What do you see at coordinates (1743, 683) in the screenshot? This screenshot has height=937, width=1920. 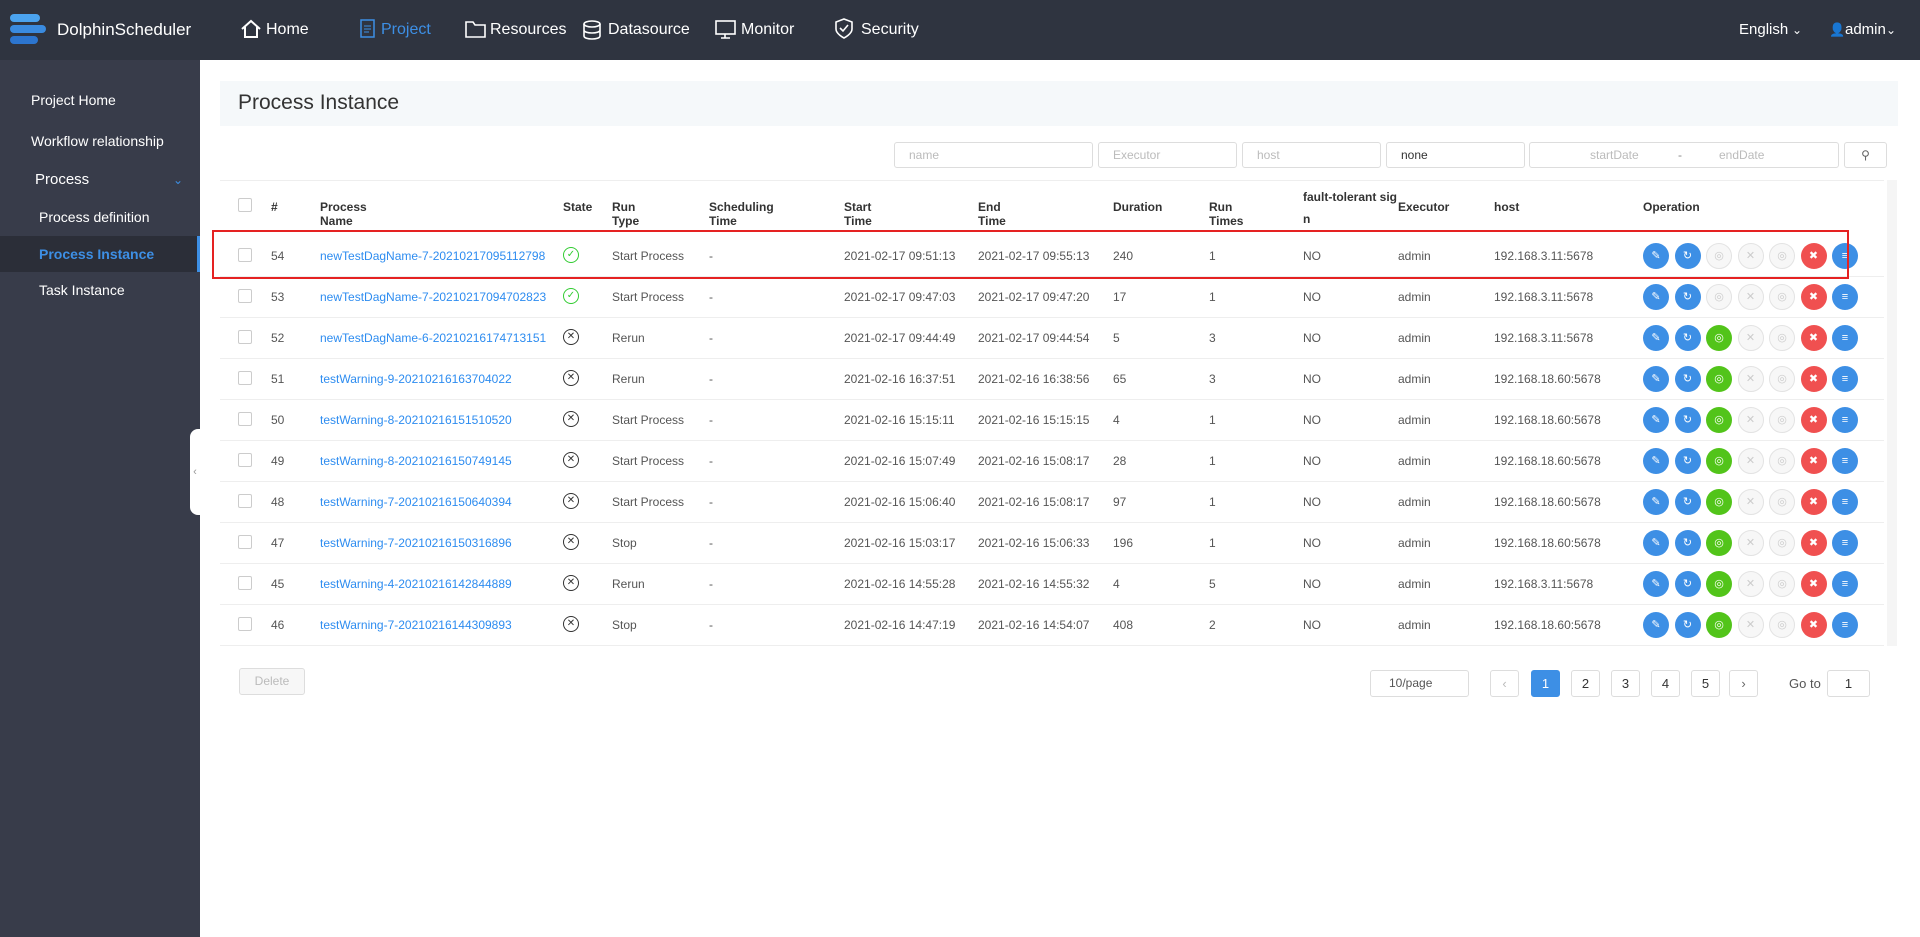 I see `next-page: ›` at bounding box center [1743, 683].